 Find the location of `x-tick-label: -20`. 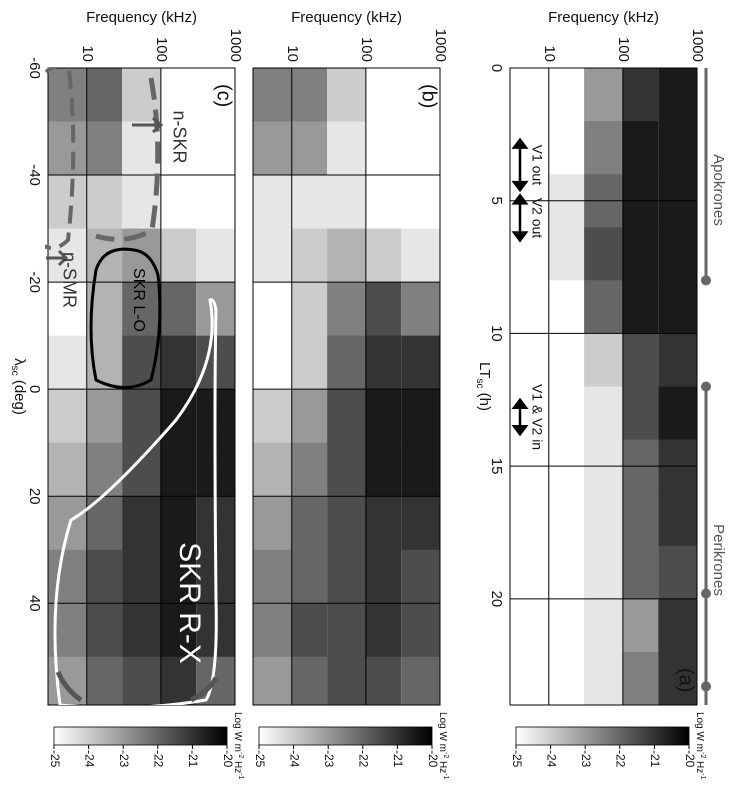

x-tick-label: -20 is located at coordinates (34, 282).